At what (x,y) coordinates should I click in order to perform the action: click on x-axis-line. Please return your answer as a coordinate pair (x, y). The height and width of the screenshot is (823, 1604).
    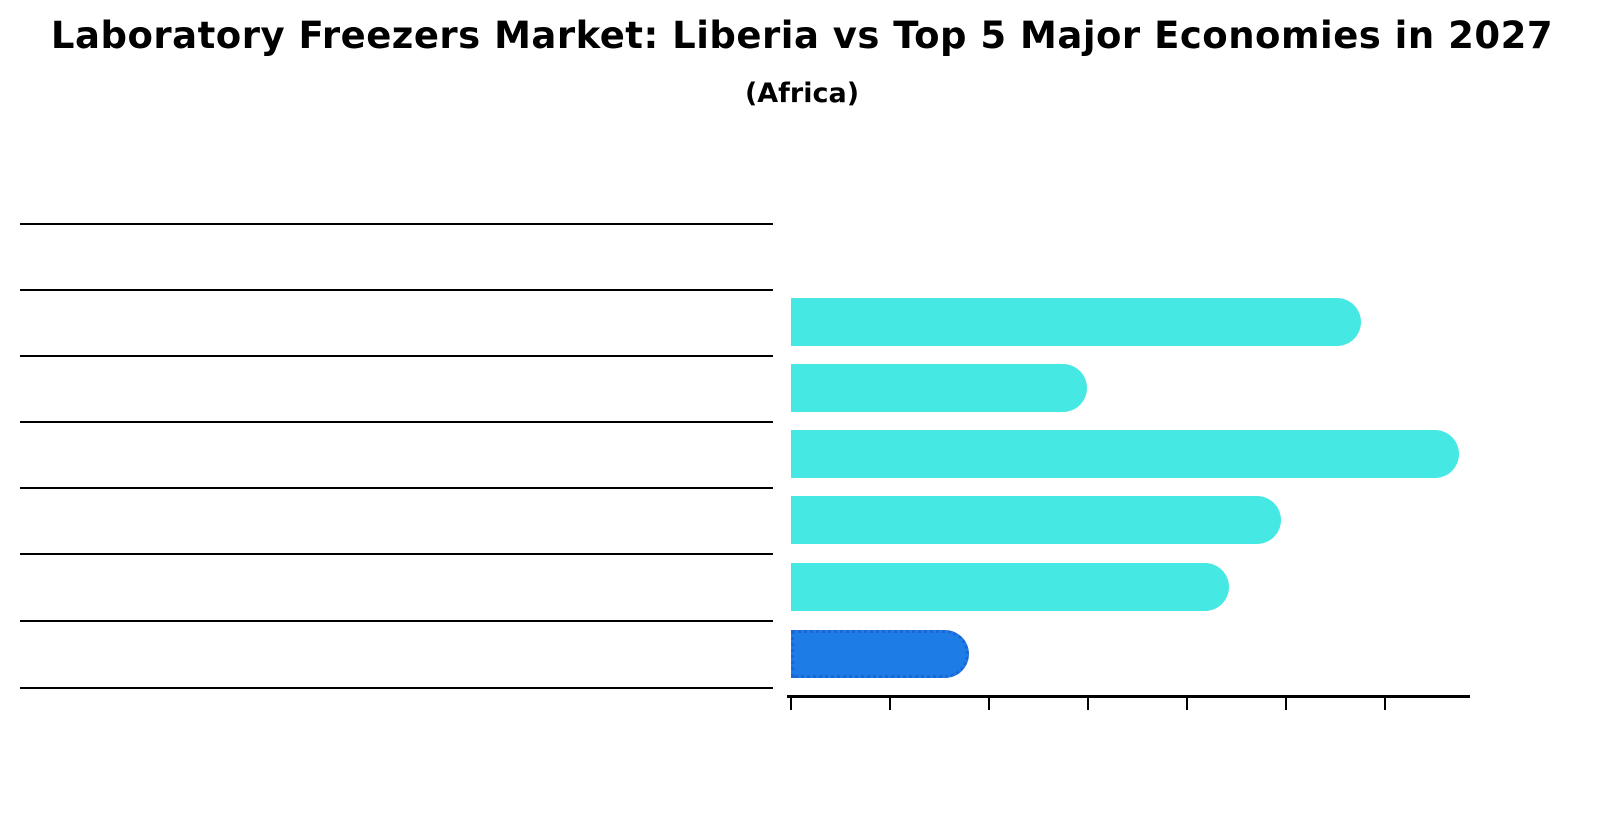
    Looking at the image, I should click on (1128, 696).